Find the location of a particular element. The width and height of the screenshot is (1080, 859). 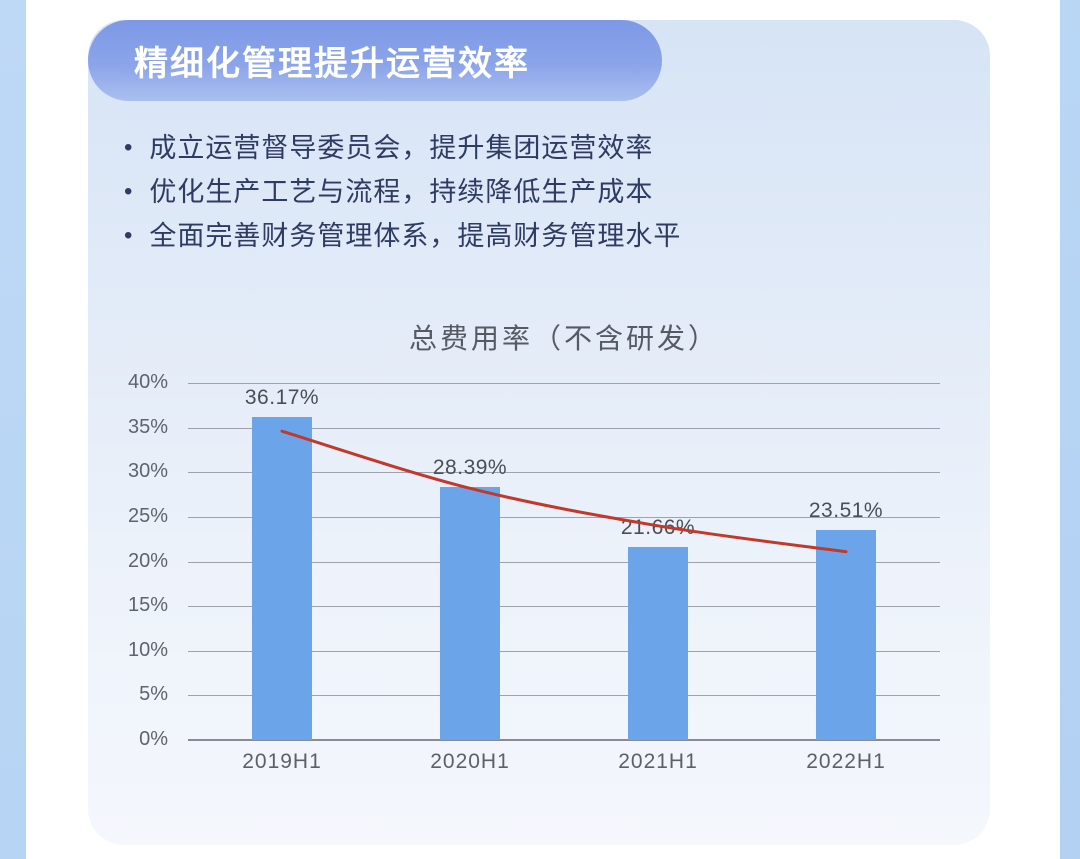

bullet-text: 优化生产工艺与流程，持续降低生产成本 is located at coordinates (401, 192).